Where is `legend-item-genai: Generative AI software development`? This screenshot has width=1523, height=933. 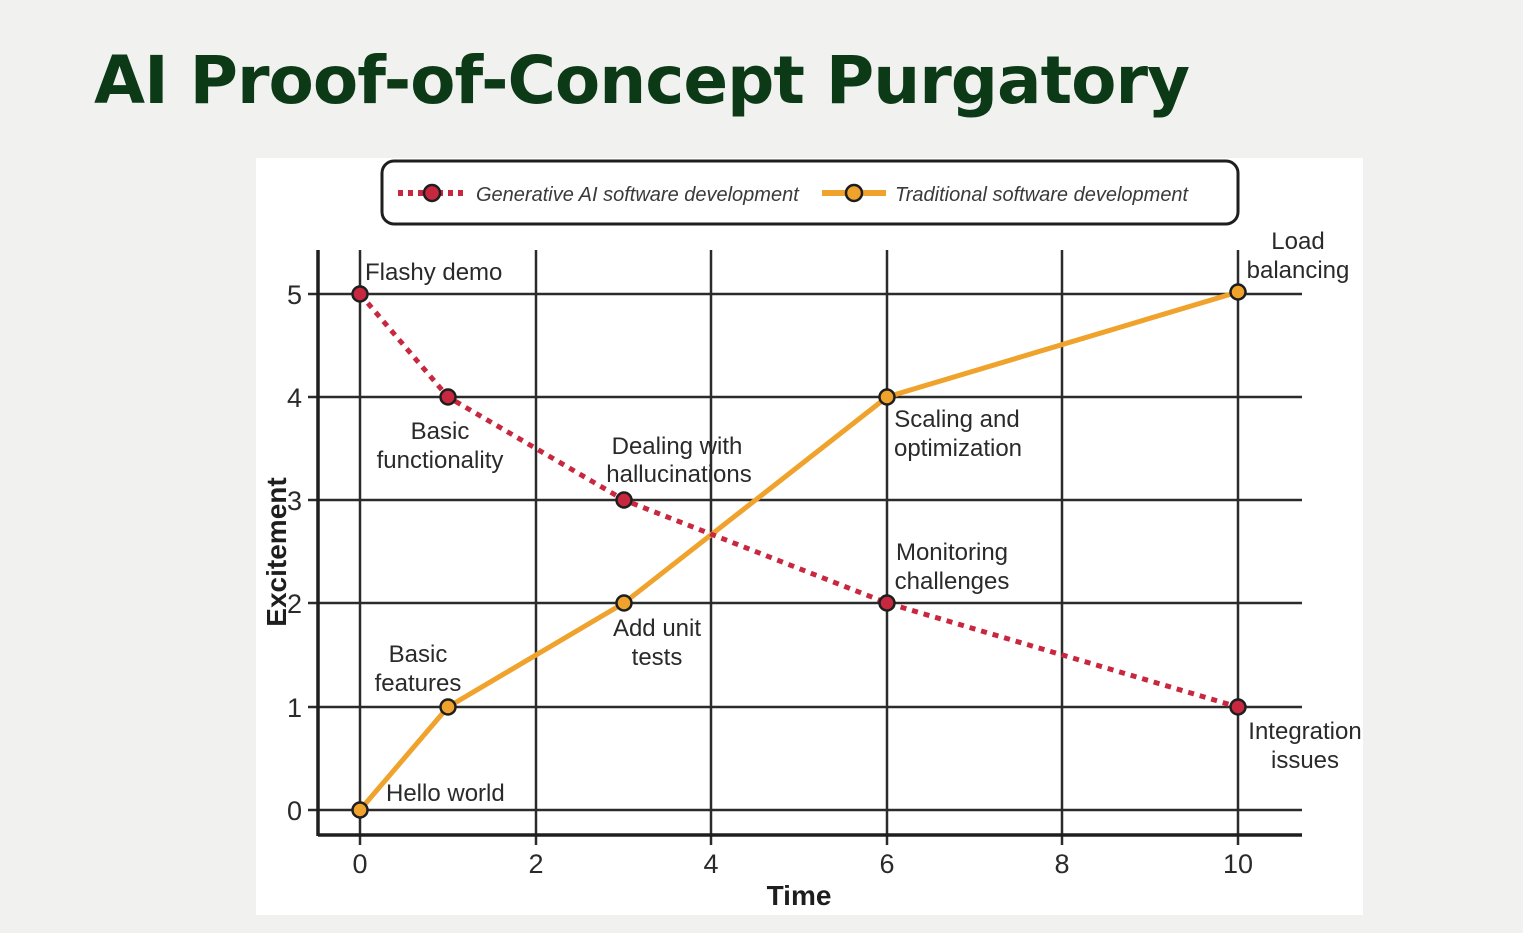 legend-item-genai: Generative AI software development is located at coordinates (599, 194).